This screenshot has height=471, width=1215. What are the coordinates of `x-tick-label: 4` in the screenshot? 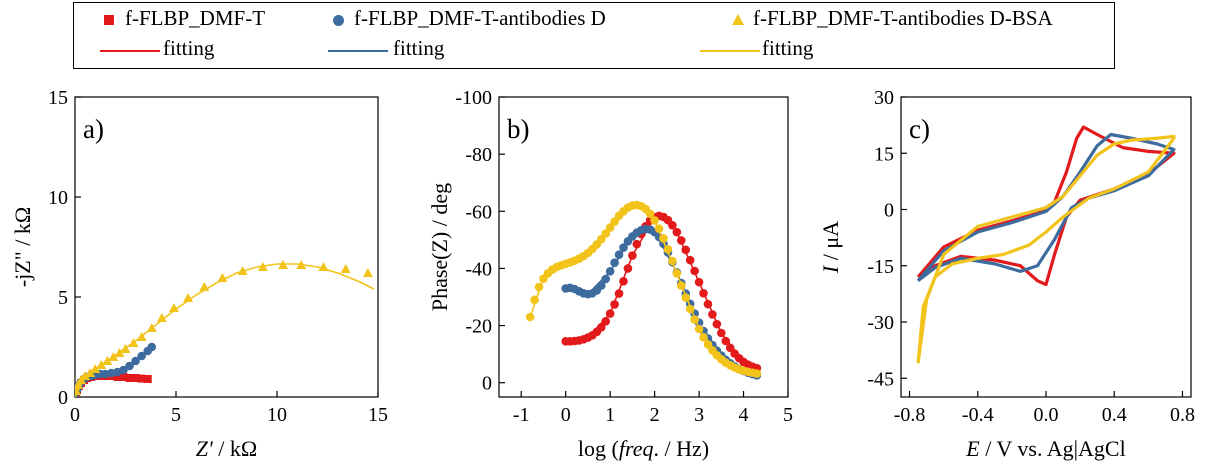 It's located at (744, 415).